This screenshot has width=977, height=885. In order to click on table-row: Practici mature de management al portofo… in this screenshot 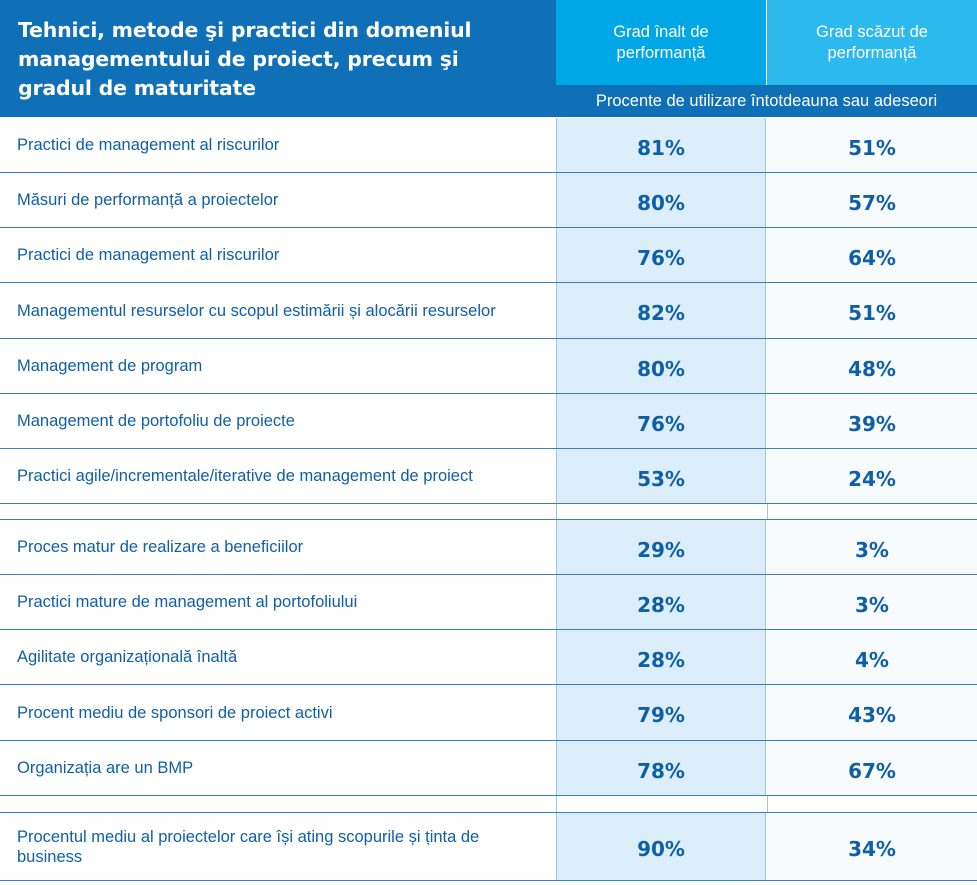, I will do `click(488, 602)`.